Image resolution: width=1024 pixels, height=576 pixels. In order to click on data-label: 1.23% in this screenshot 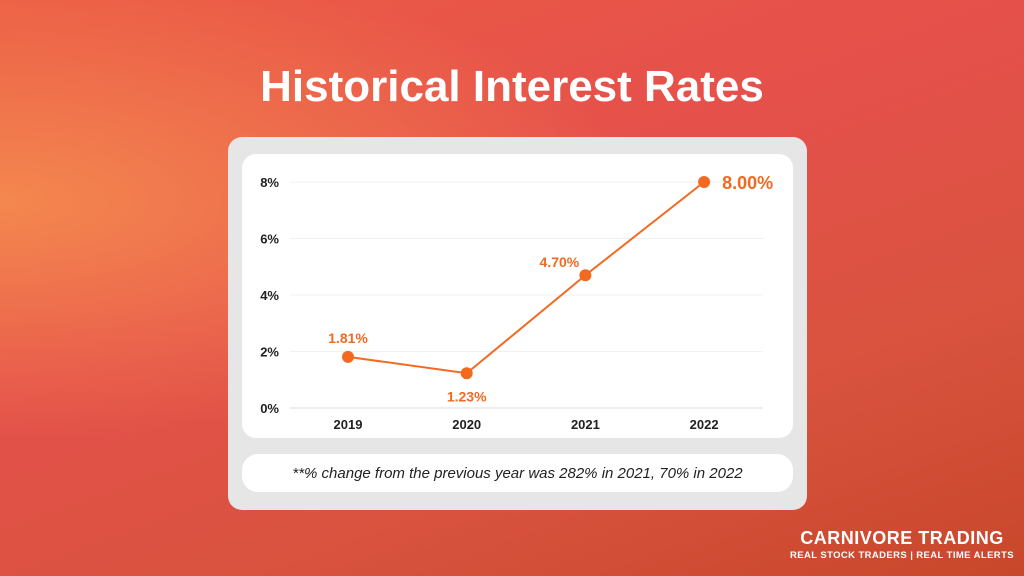, I will do `click(467, 396)`.